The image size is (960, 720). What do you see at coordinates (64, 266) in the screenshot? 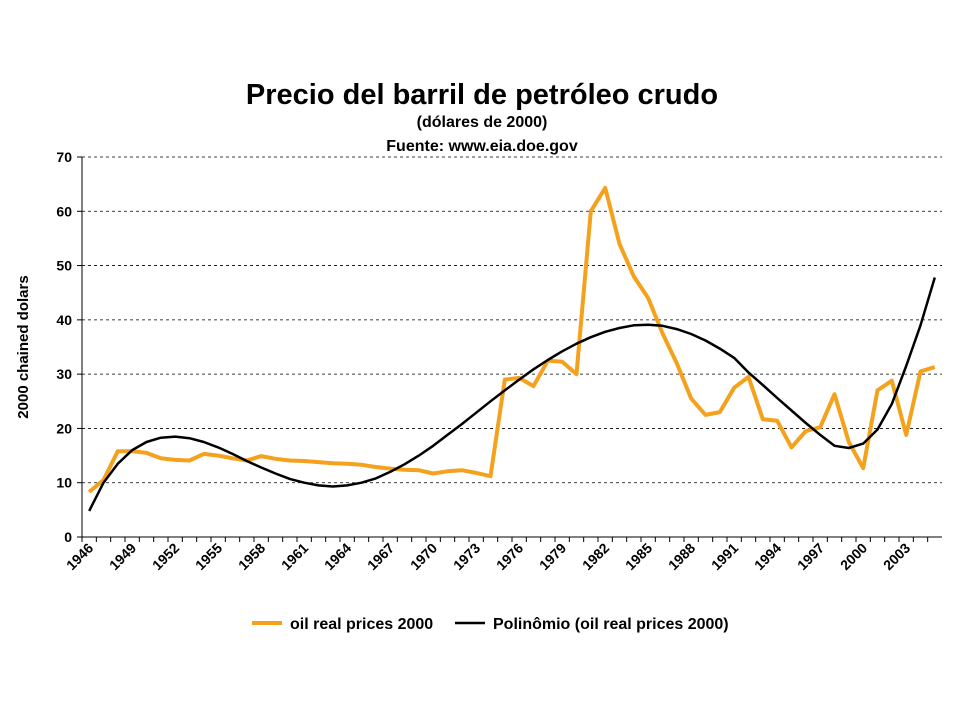
I see `y-tick-label: 50` at bounding box center [64, 266].